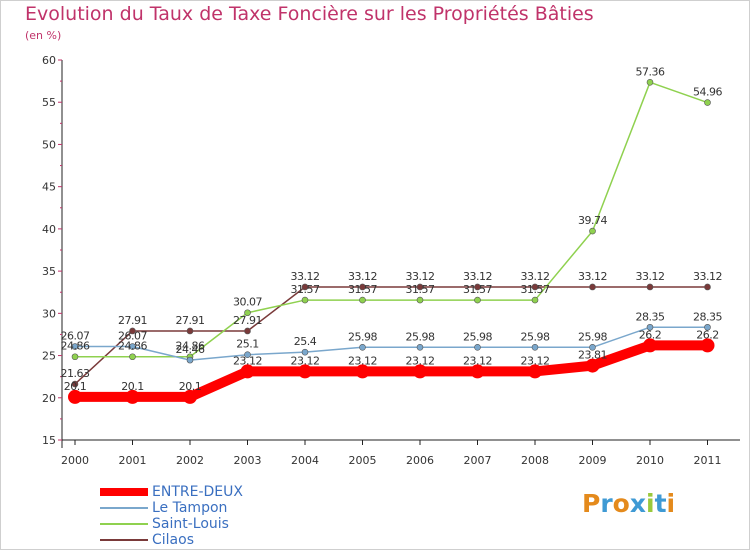  What do you see at coordinates (133, 460) in the screenshot?
I see `x-tick-label: 2001` at bounding box center [133, 460].